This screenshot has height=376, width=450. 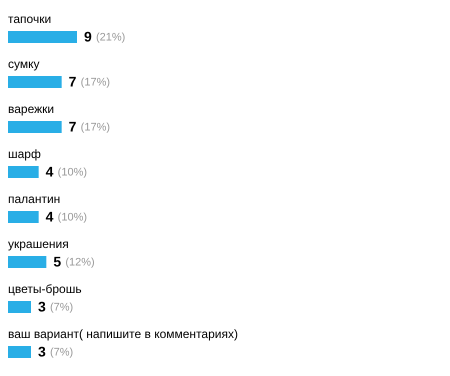 I want to click on y-tick-label: украшения, so click(x=38, y=244).